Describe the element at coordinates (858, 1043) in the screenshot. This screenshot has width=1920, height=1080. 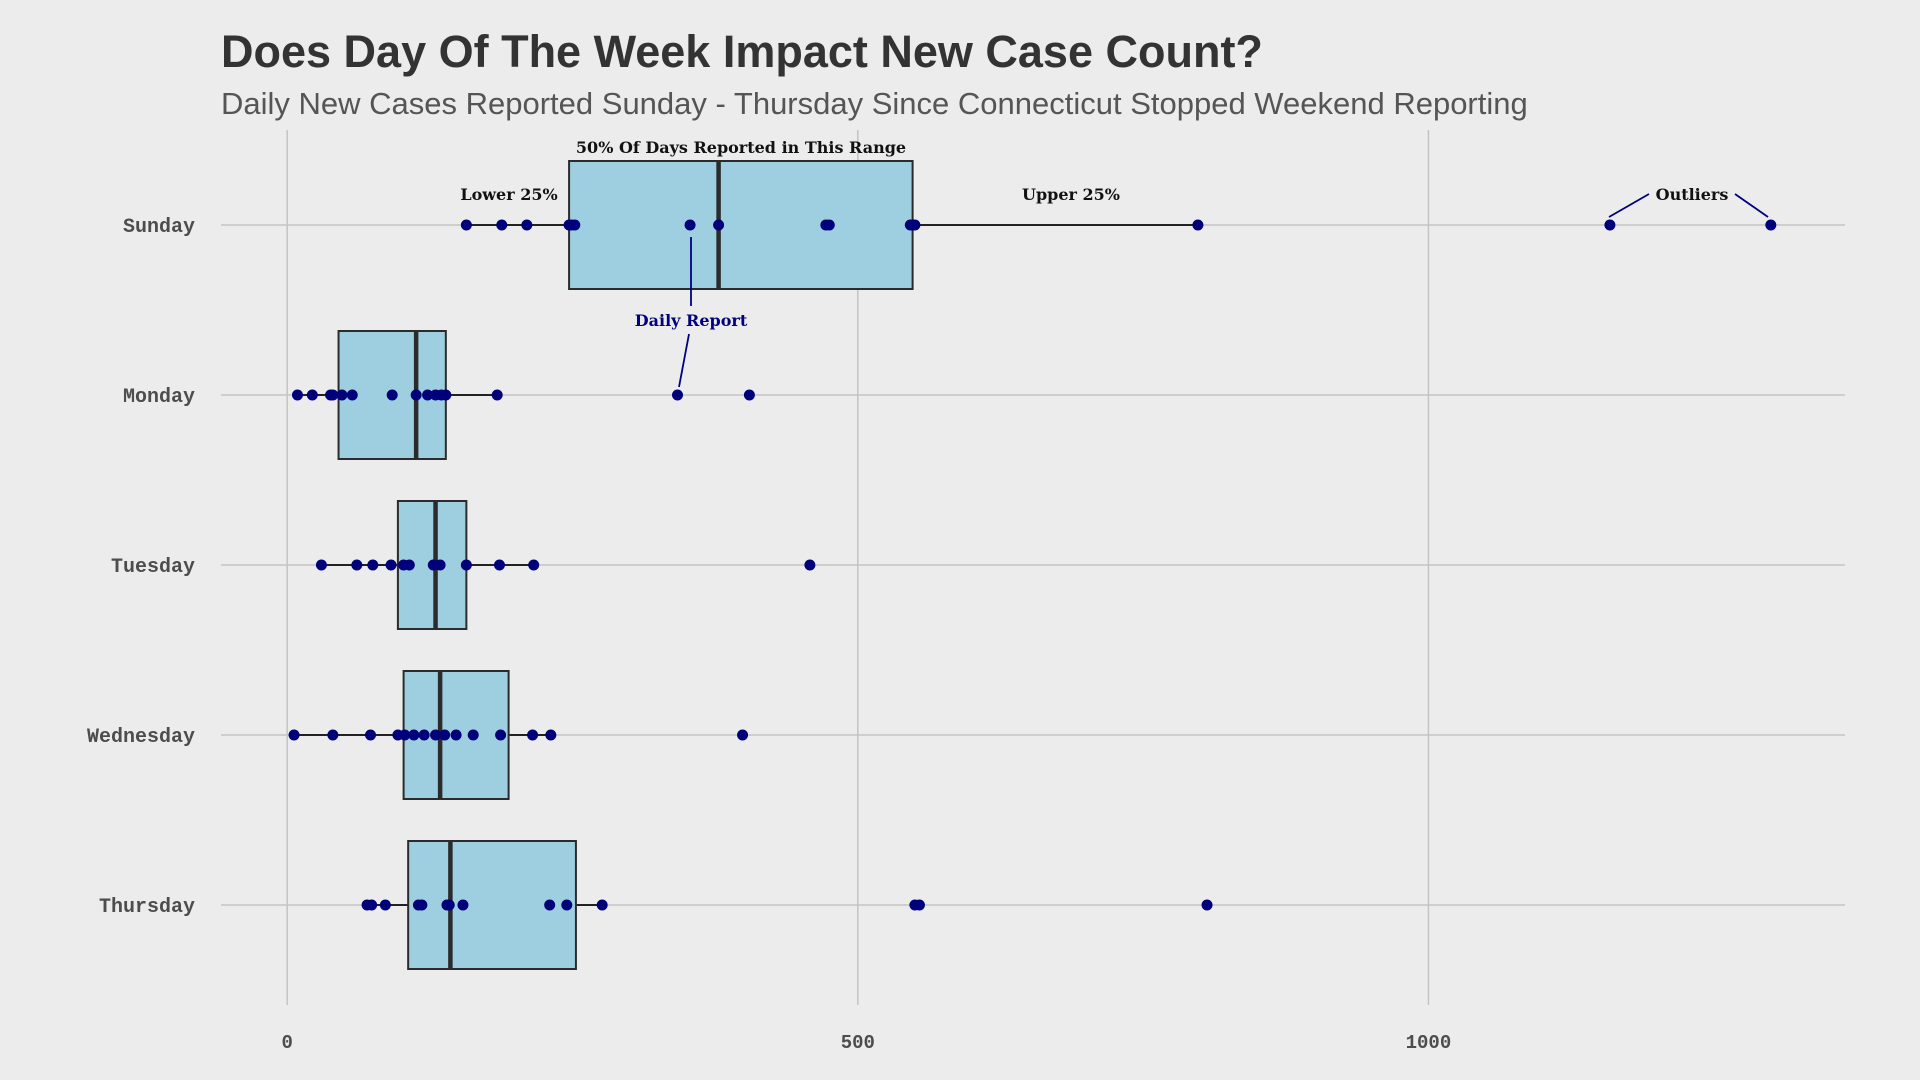
I see `tick-label-500: 500` at that location.